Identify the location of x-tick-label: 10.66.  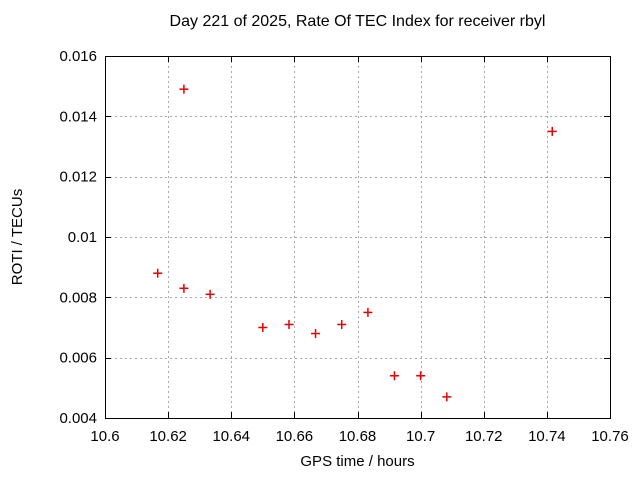
(295, 436).